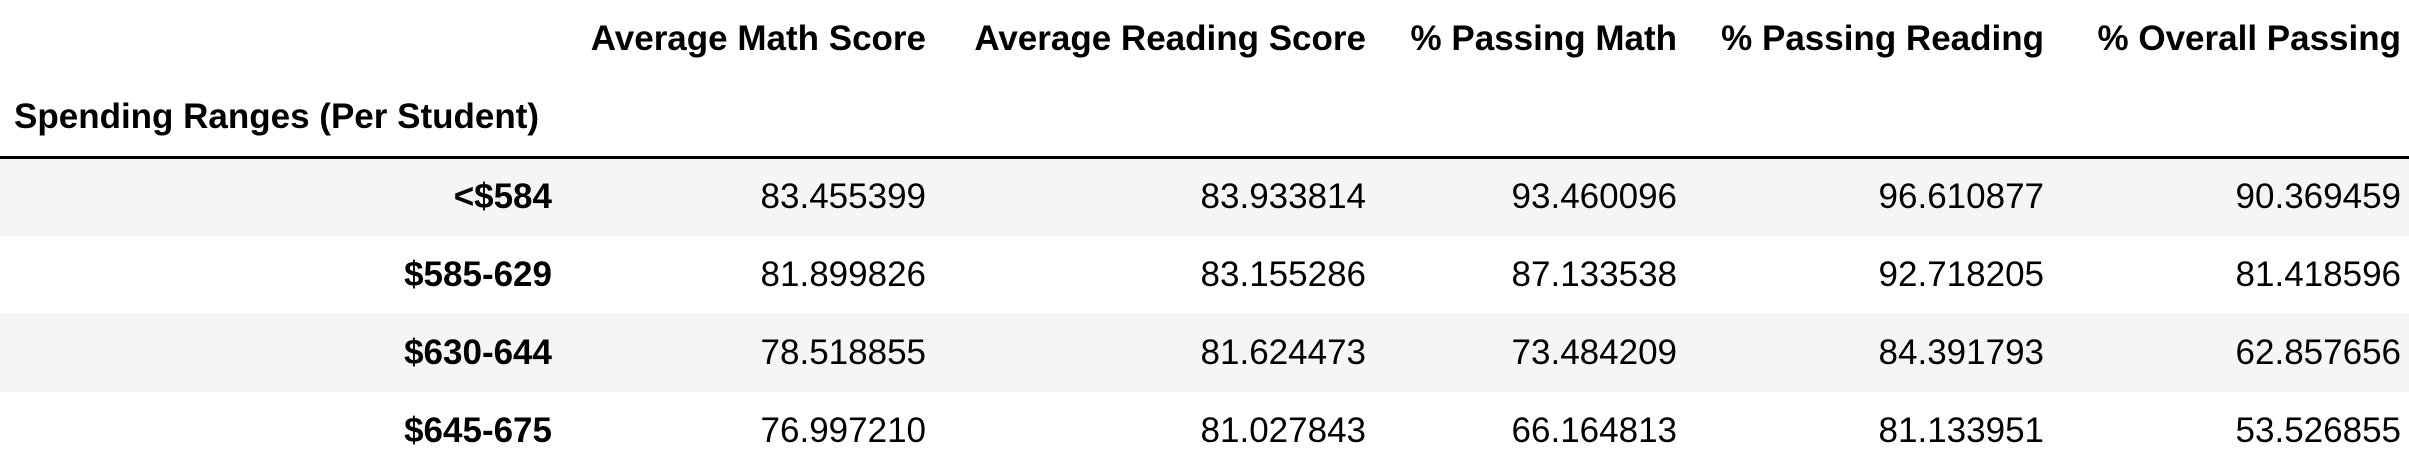 This screenshot has width=2409, height=470. Describe the element at coordinates (843, 352) in the screenshot. I see `cell-average-math-score: 78.518855` at that location.